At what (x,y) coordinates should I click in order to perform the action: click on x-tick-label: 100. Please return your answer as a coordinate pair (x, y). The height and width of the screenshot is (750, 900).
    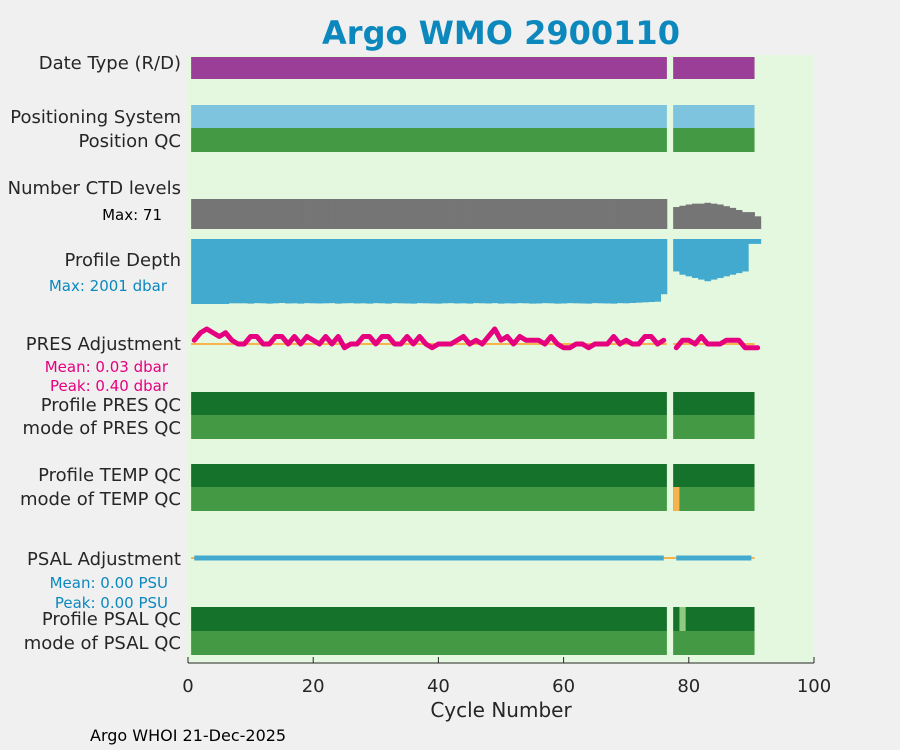
    Looking at the image, I should click on (814, 686).